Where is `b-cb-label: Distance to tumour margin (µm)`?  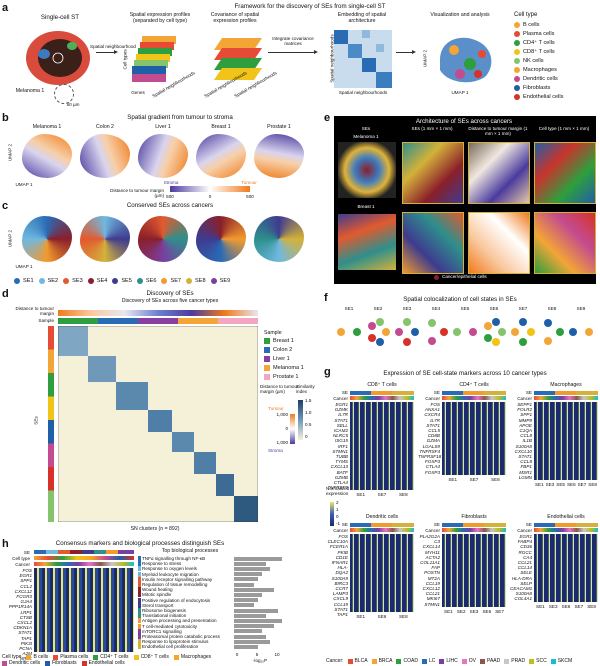
b-cb-label: Distance to tumour margin (µm) is located at coordinates (137, 193).